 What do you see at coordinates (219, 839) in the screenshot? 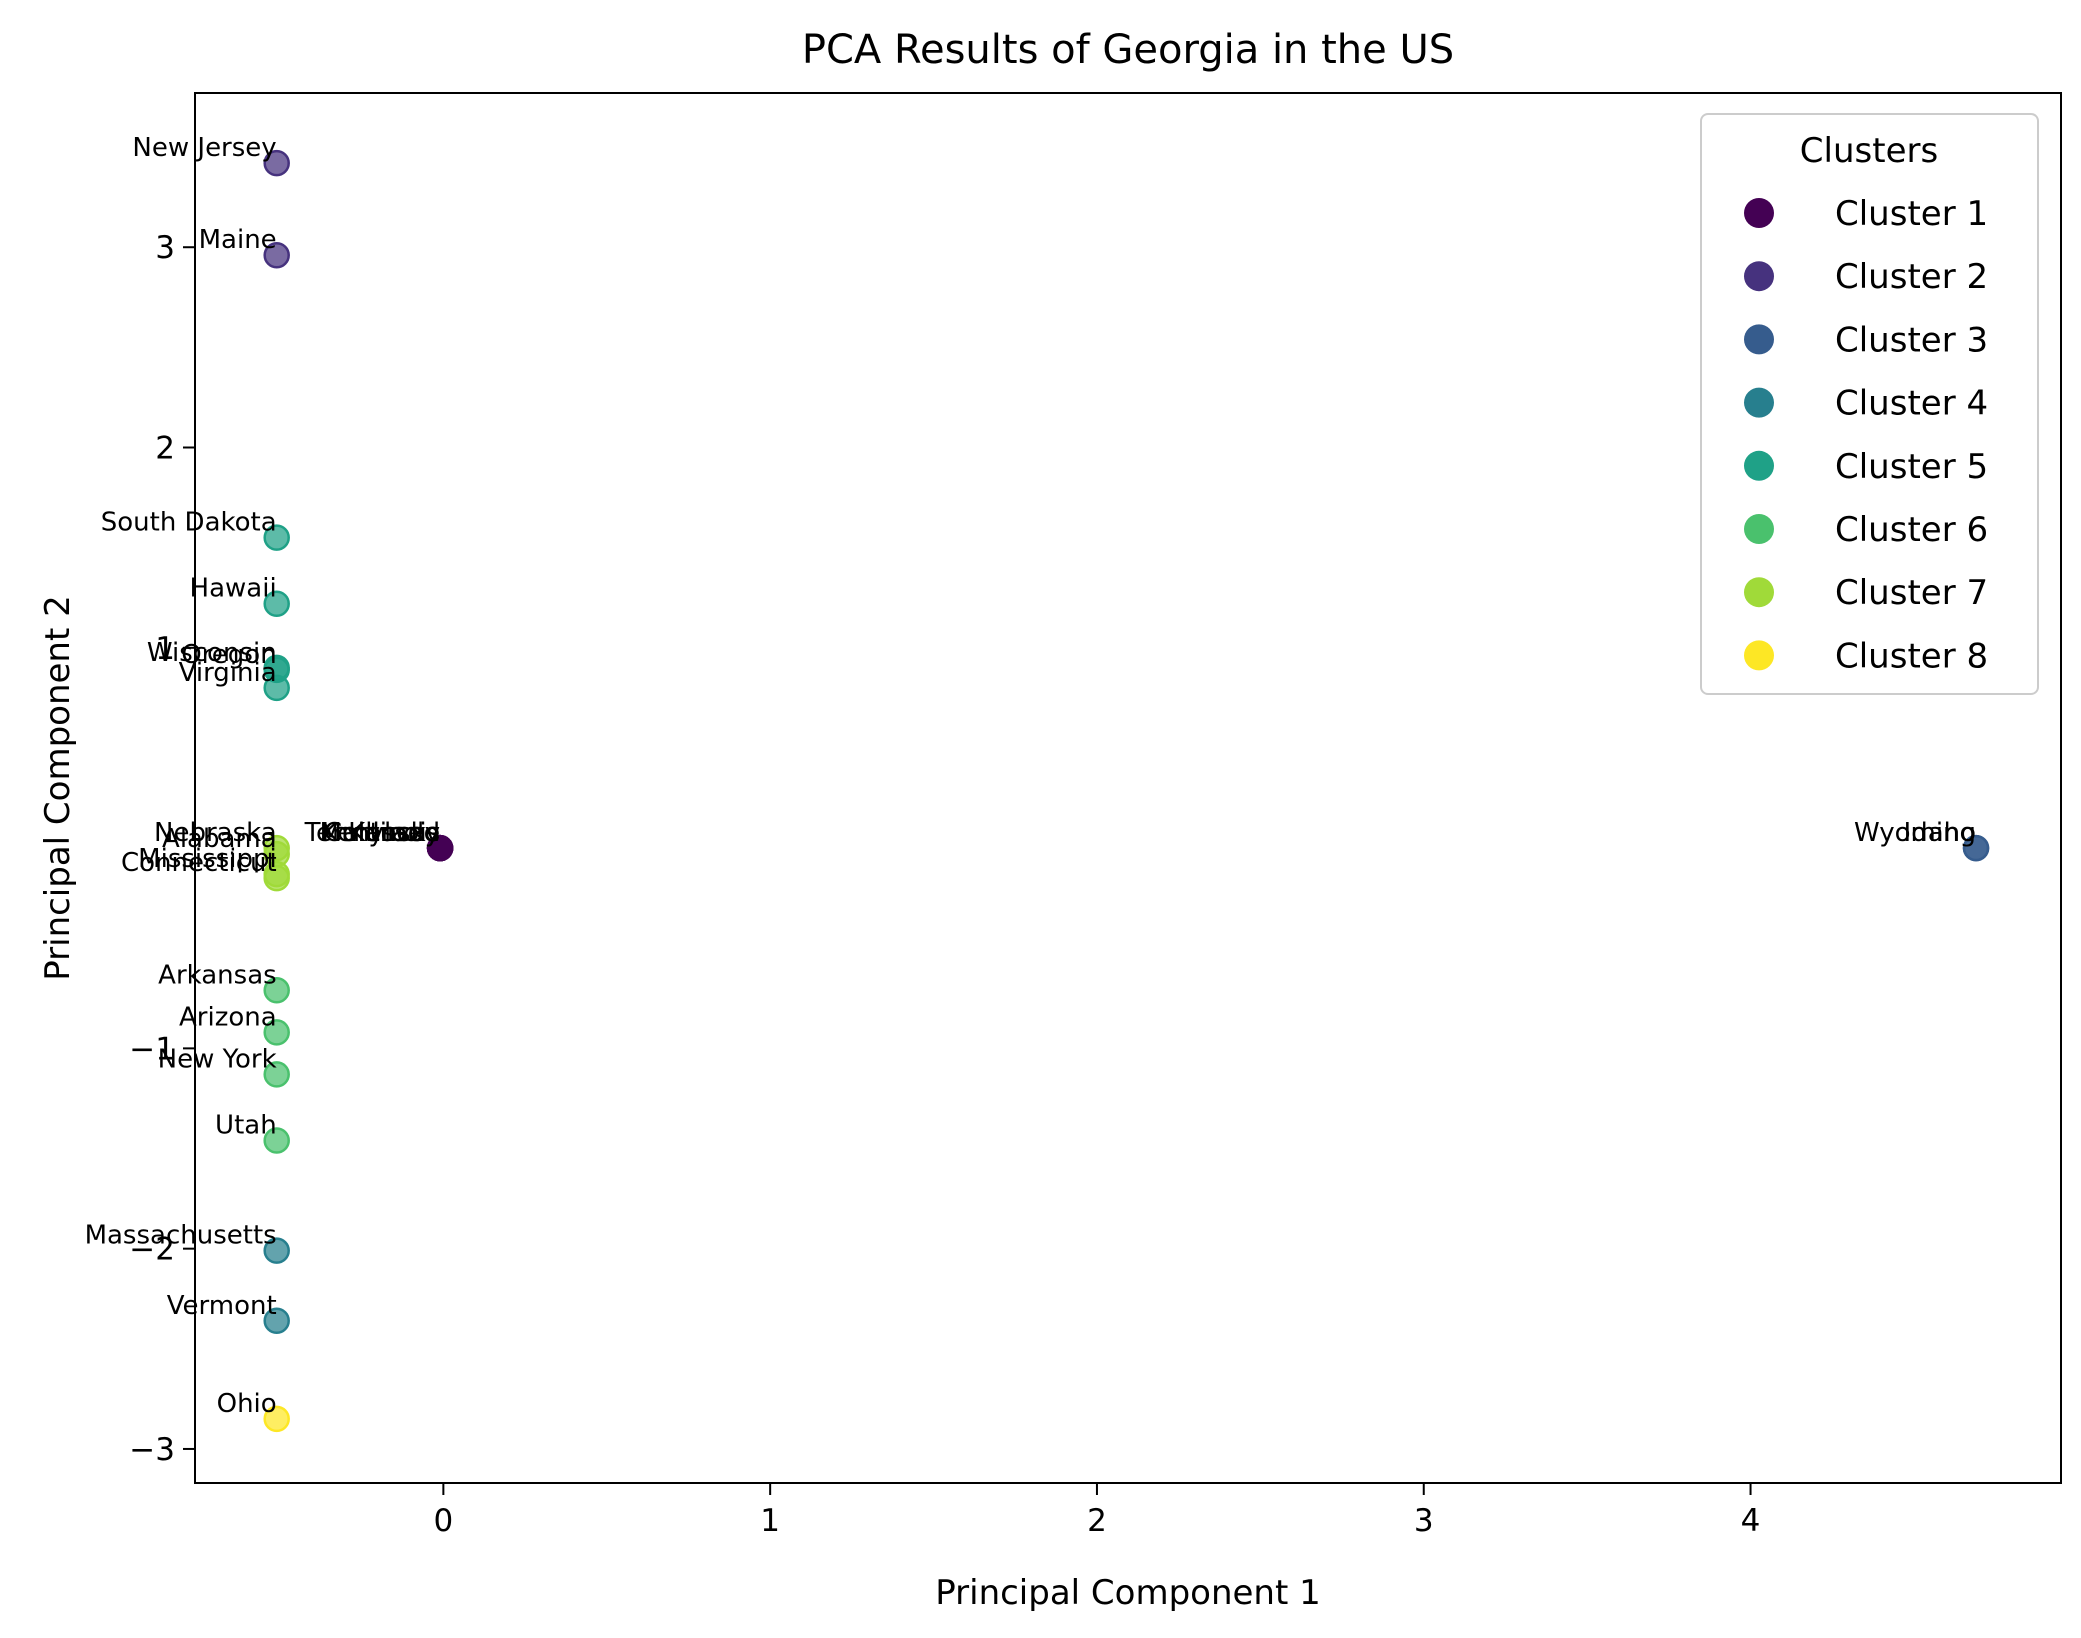
I see `point-label: Alabama` at bounding box center [219, 839].